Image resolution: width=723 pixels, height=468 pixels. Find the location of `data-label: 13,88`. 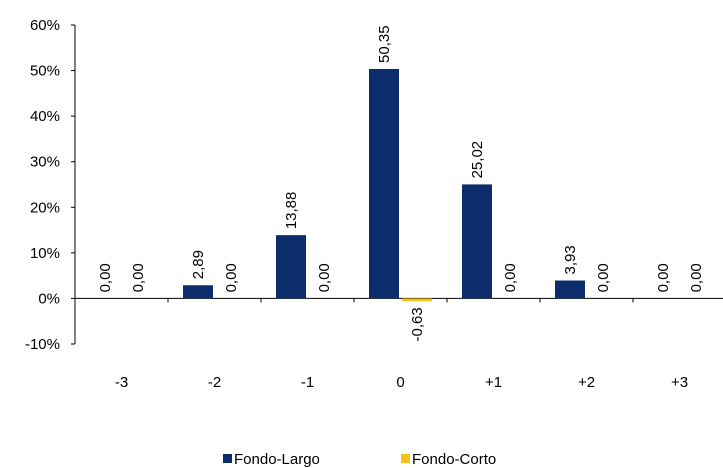

data-label: 13,88 is located at coordinates (291, 211).